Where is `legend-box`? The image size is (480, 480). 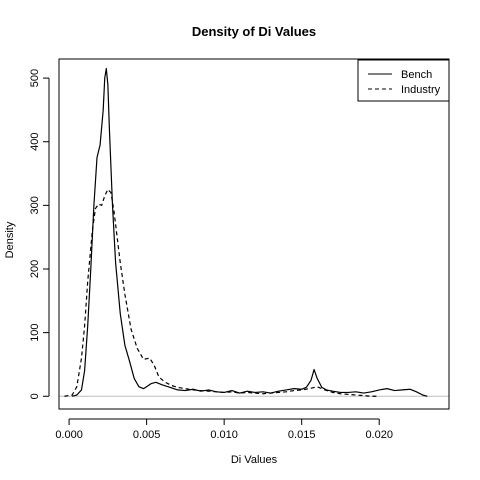 legend-box is located at coordinates (403, 80).